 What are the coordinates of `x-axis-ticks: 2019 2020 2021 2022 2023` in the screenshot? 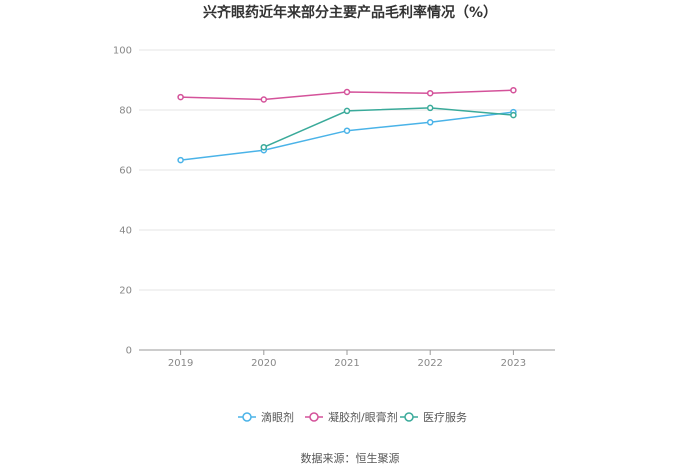 It's located at (347, 359).